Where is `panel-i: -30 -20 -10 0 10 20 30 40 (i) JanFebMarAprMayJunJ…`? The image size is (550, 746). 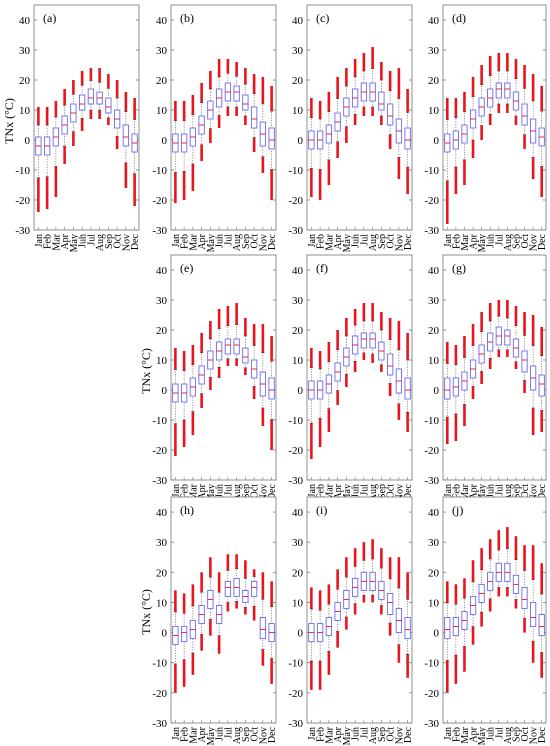
panel-i: -30 -20 -10 0 10 20 30 40 (i) JanFebMarAprMayJunJ… is located at coordinates (351, 620).